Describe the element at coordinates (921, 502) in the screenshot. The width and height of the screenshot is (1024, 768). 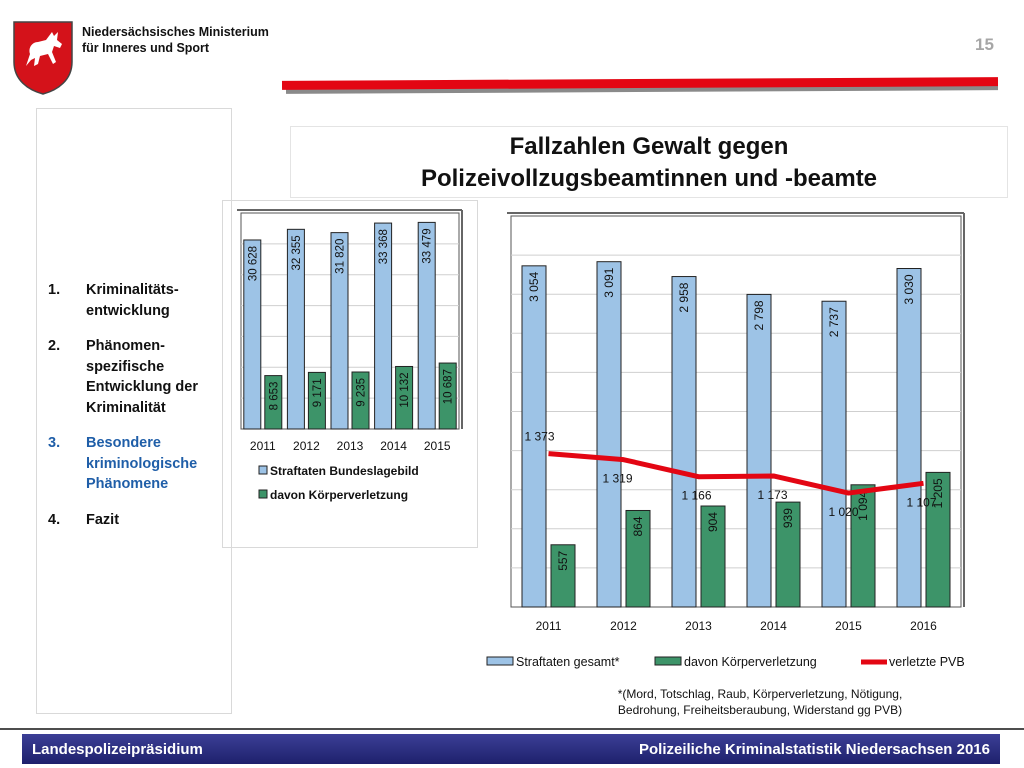
I see `c2-line-label: 1 107` at that location.